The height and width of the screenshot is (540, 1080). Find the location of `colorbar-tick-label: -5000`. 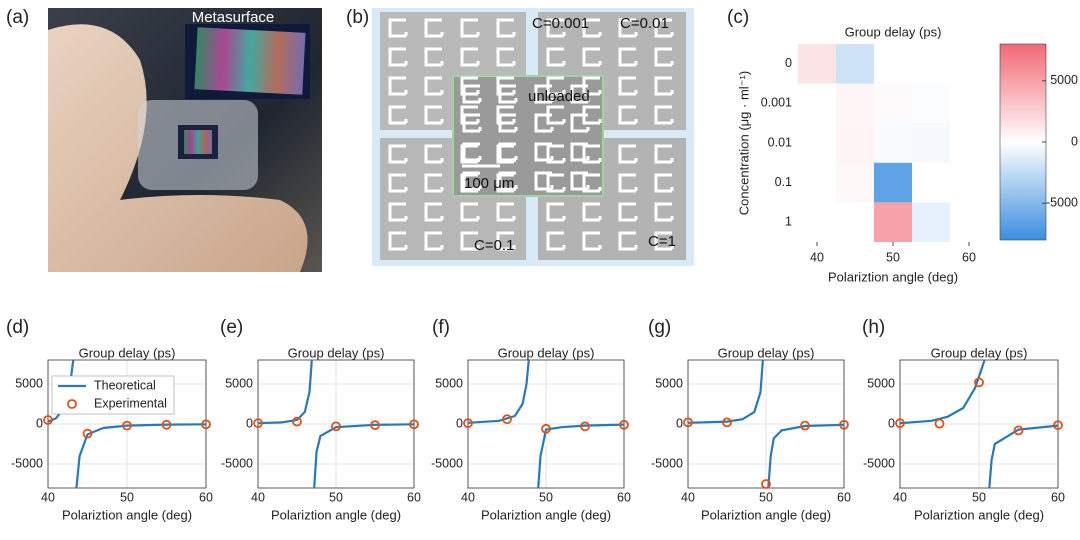

colorbar-tick-label: -5000 is located at coordinates (1062, 203).